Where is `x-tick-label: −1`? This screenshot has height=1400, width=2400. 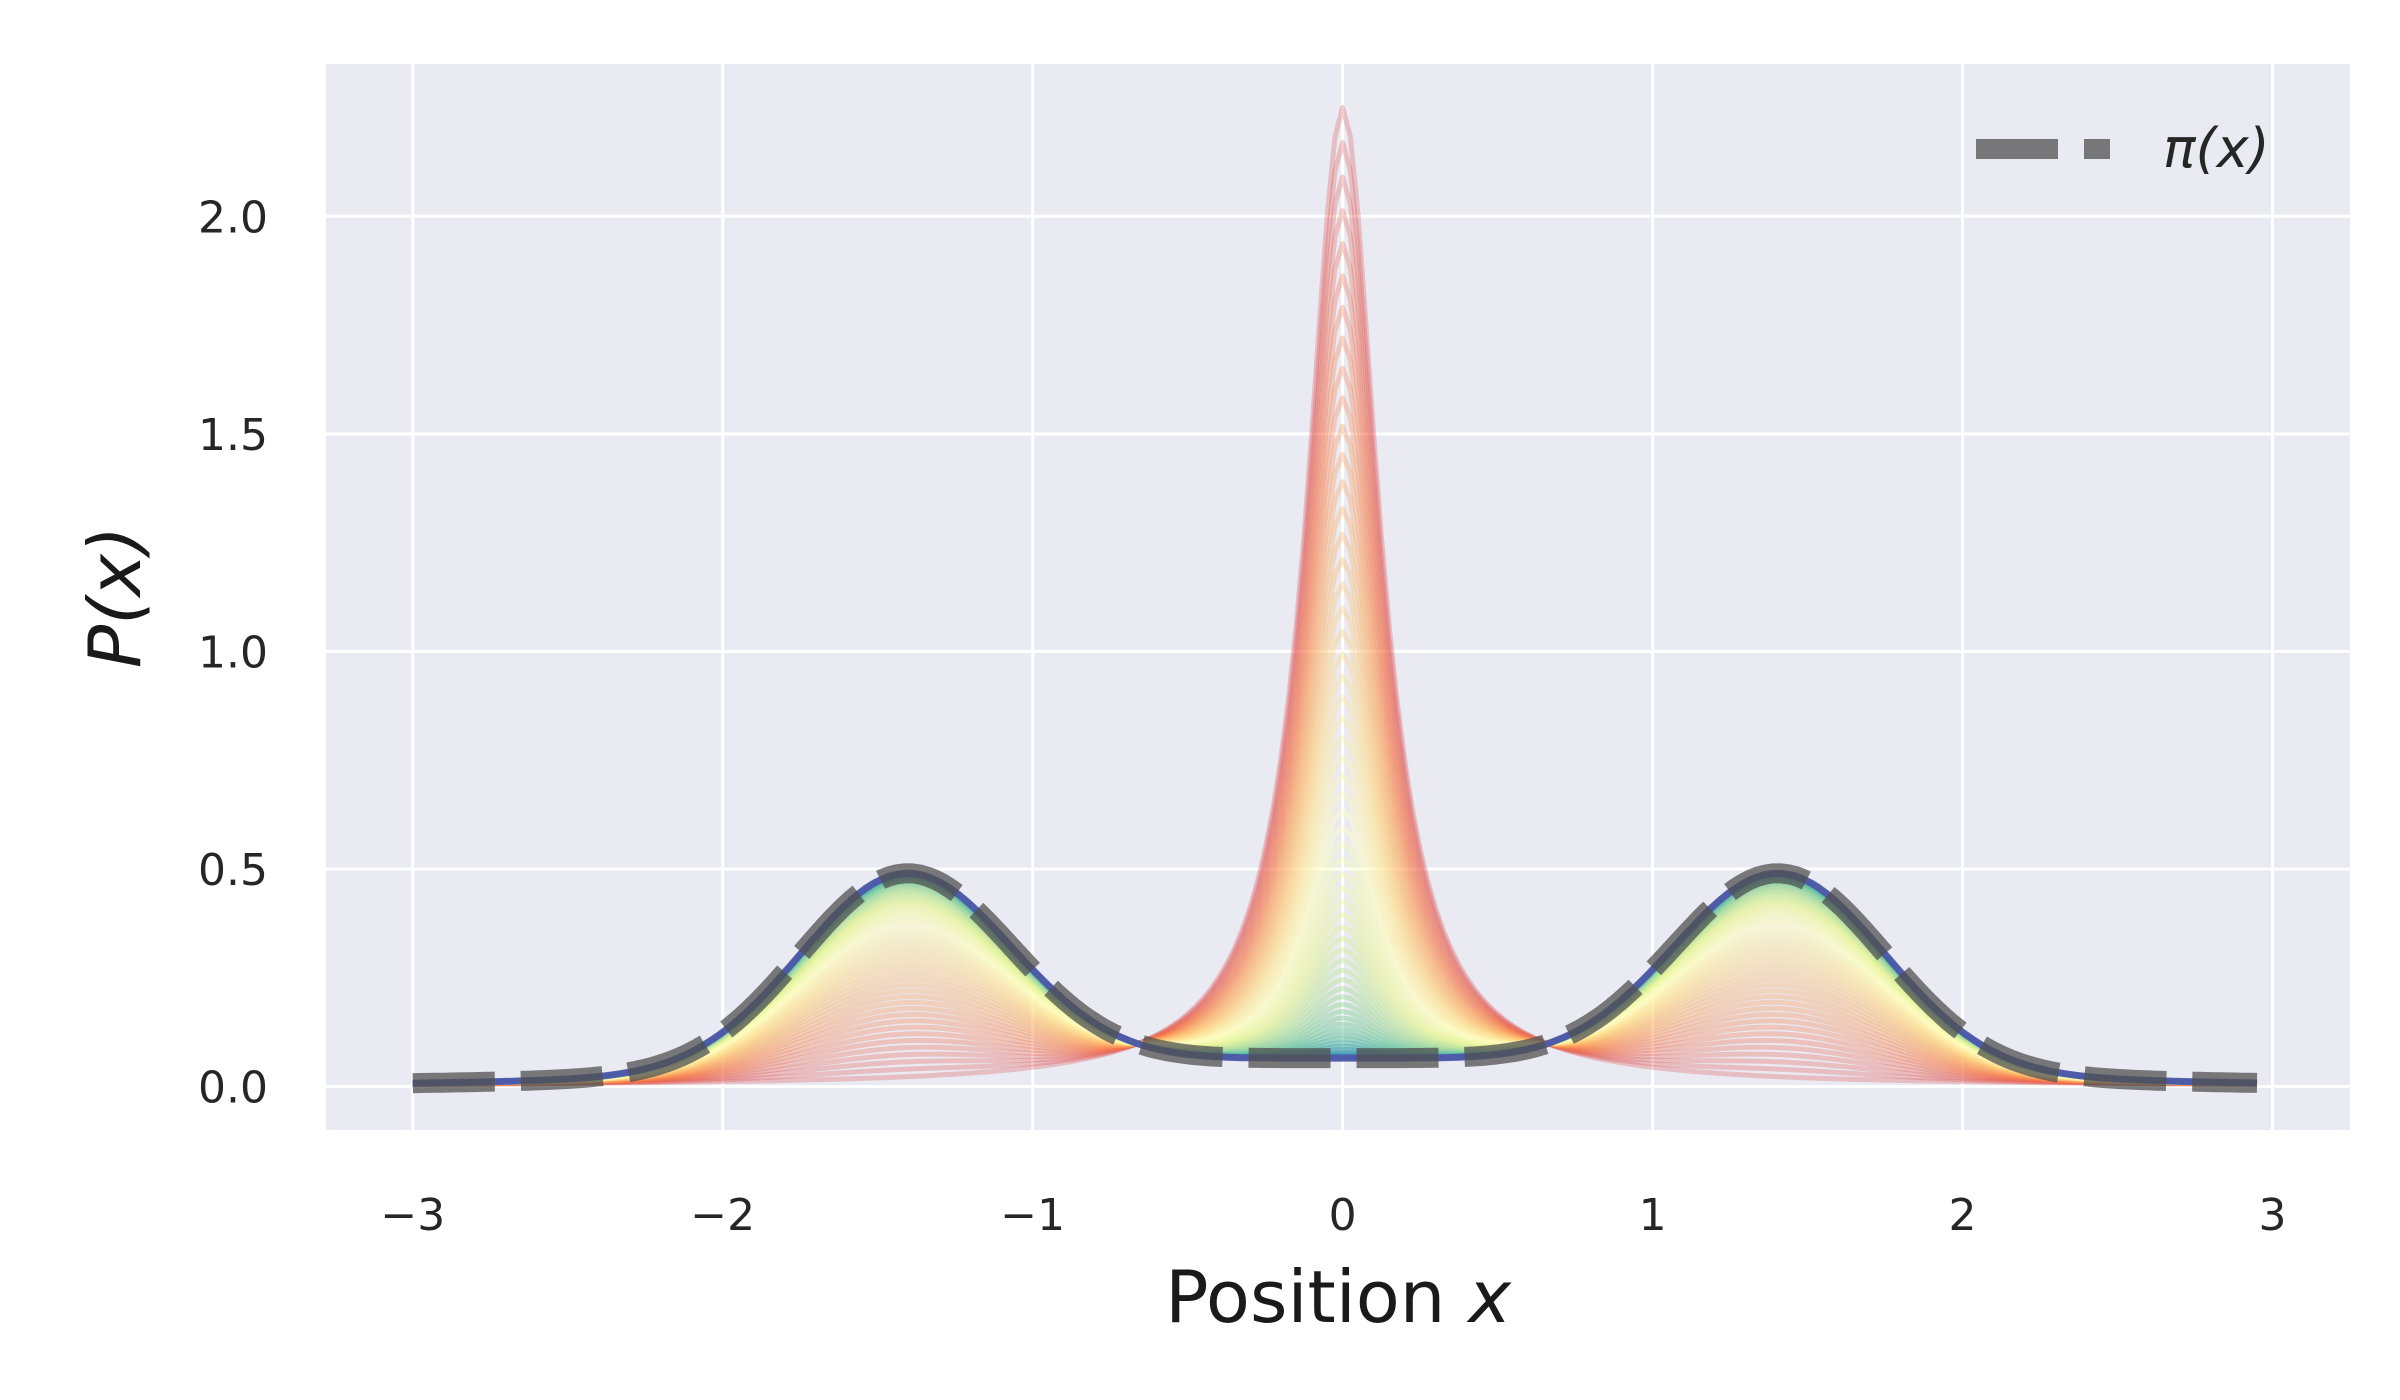
x-tick-label: −1 is located at coordinates (1032, 1215).